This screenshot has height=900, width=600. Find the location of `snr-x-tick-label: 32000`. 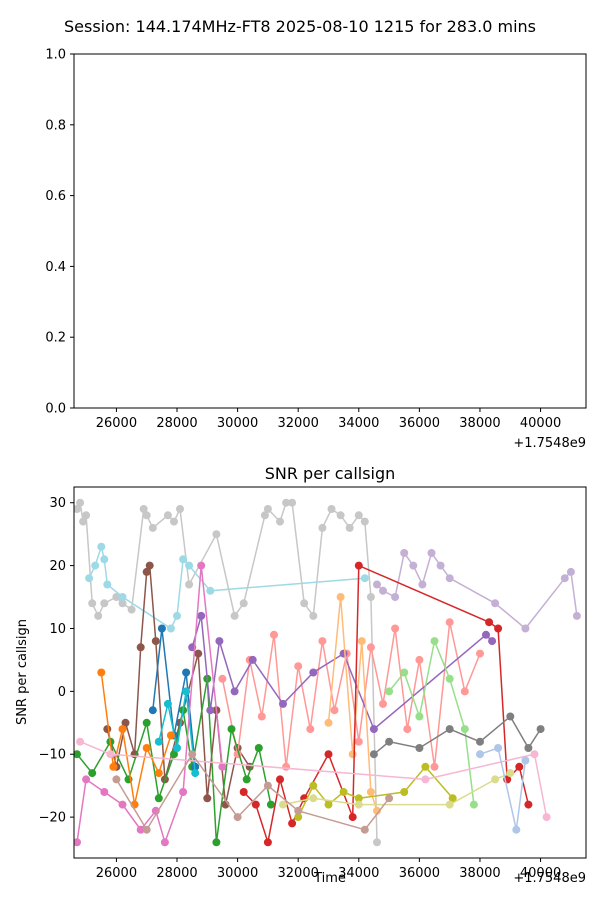

snr-x-tick-label: 32000 is located at coordinates (298, 873).